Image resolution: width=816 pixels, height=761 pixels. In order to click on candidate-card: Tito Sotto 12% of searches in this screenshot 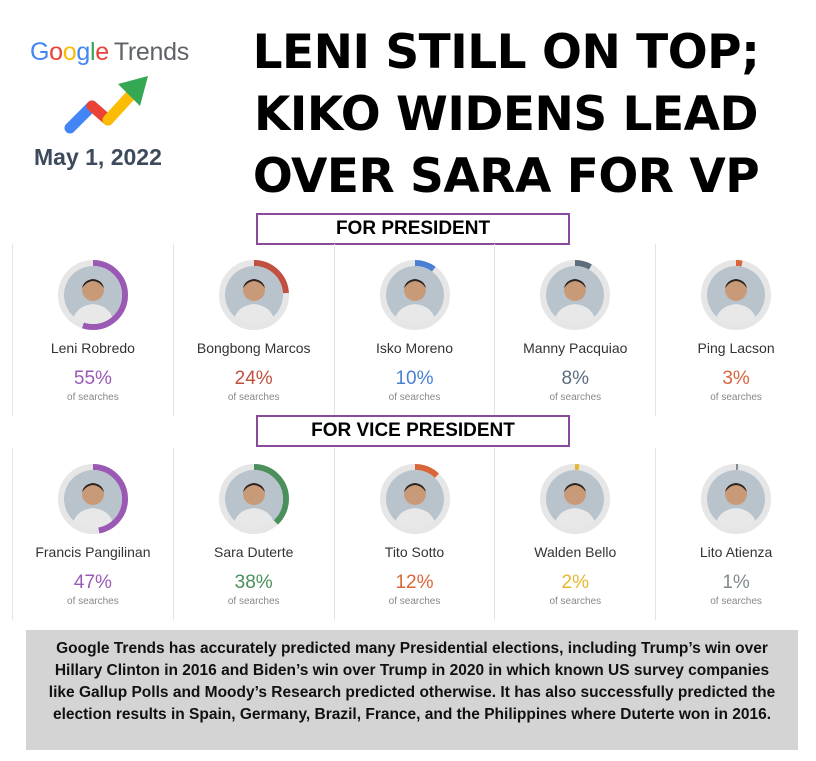, I will do `click(414, 534)`.